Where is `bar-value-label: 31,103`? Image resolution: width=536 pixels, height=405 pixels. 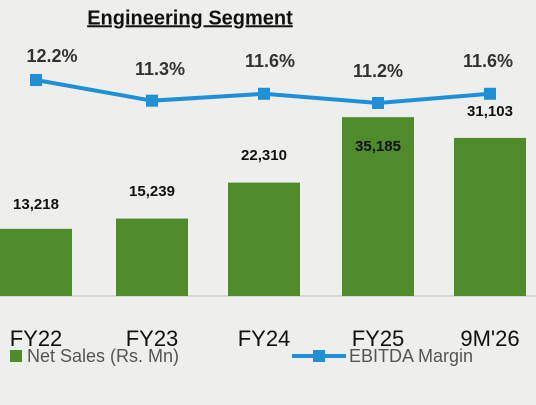
bar-value-label: 31,103 is located at coordinates (490, 111).